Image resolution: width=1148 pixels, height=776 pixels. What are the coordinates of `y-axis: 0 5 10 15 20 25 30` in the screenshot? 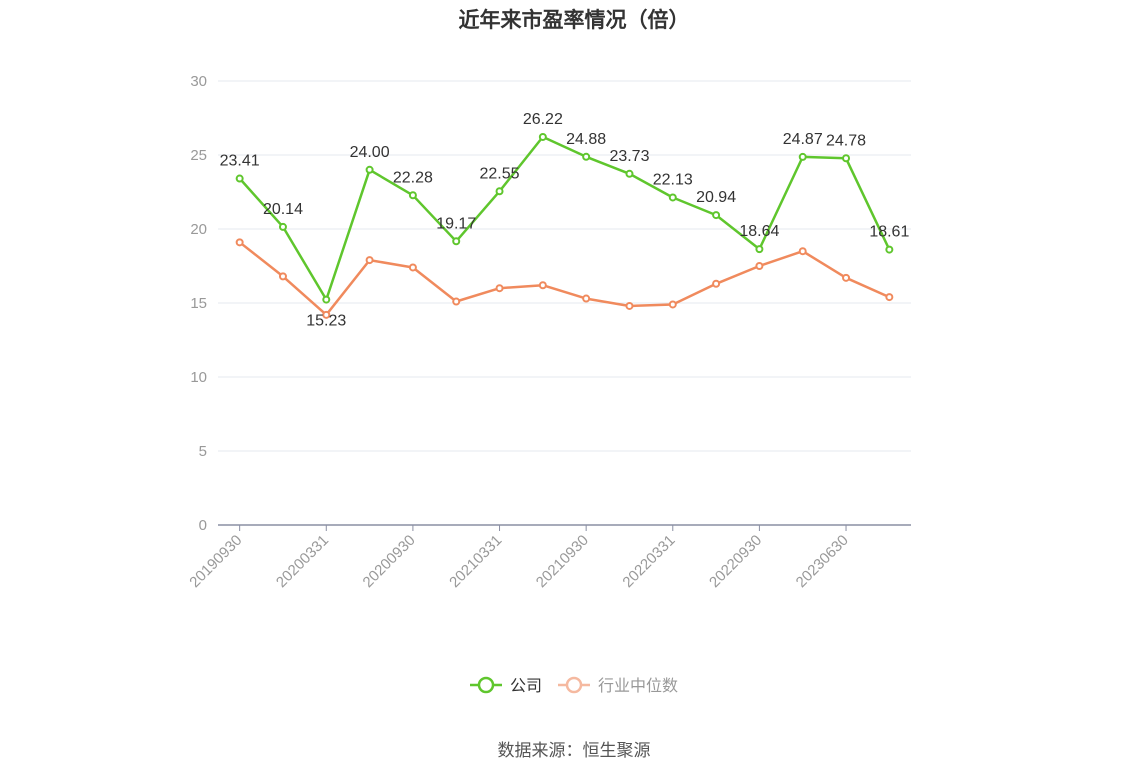 It's located at (198, 303).